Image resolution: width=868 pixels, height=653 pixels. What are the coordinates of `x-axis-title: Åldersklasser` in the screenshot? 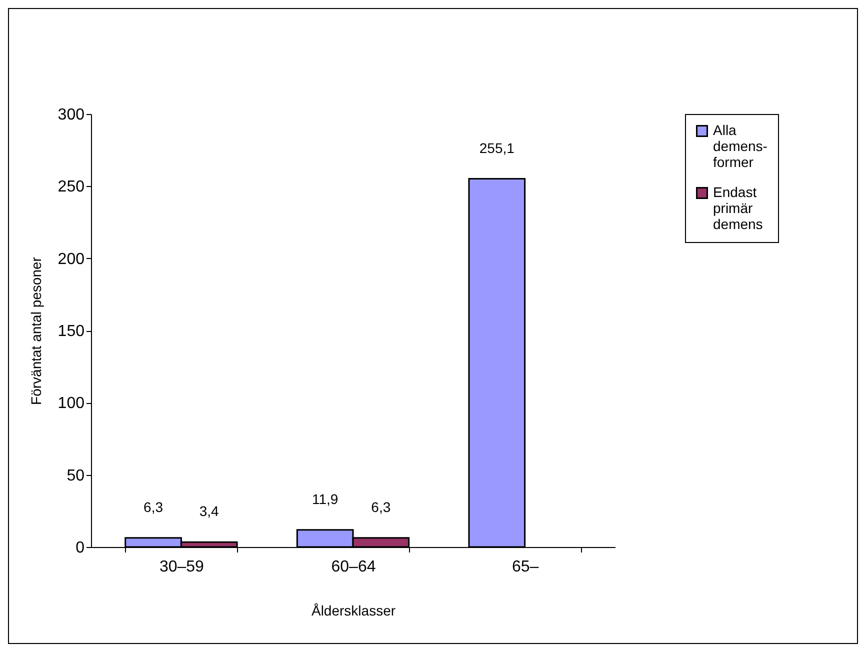 It's located at (353, 610).